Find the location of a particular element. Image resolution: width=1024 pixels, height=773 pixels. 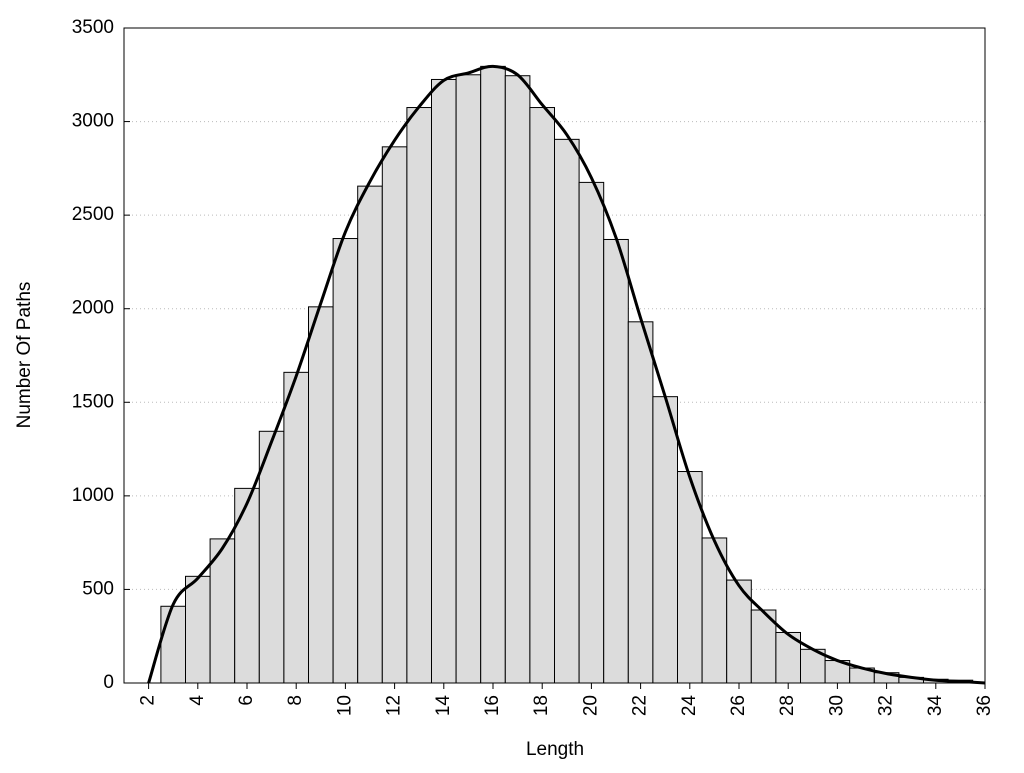

y-tick-label: 2000 is located at coordinates (93, 308).